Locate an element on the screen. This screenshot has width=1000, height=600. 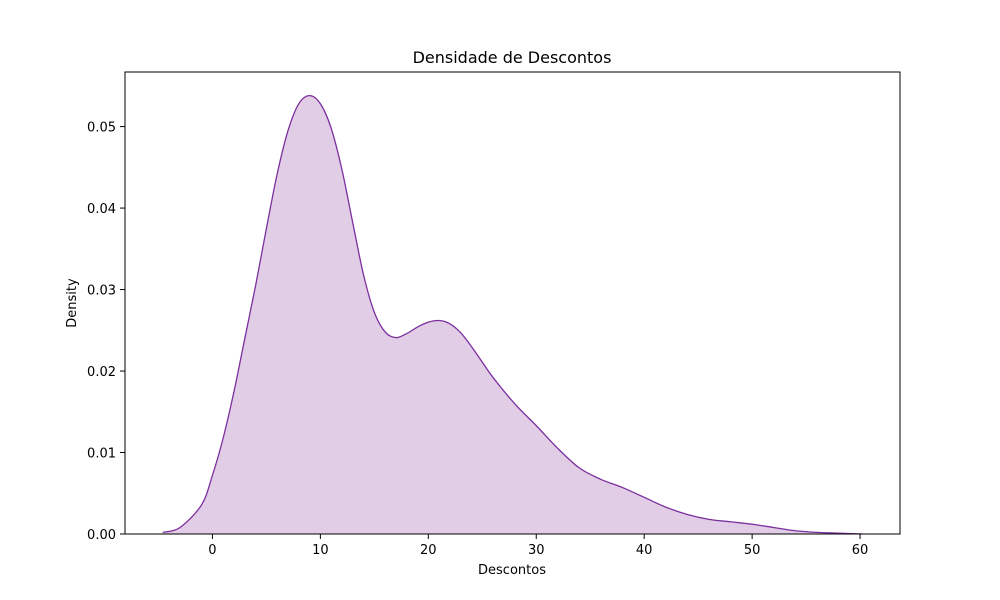
x-axis: 0 10 20 30 40 50 60 is located at coordinates (538, 546).